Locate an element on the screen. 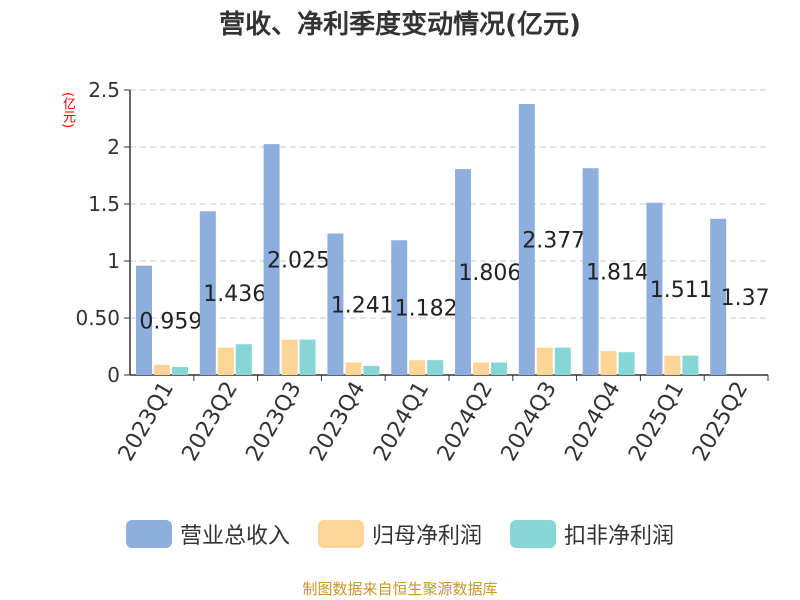 The height and width of the screenshot is (600, 800). x-tick-label: 2023Q3 is located at coordinates (273, 422).